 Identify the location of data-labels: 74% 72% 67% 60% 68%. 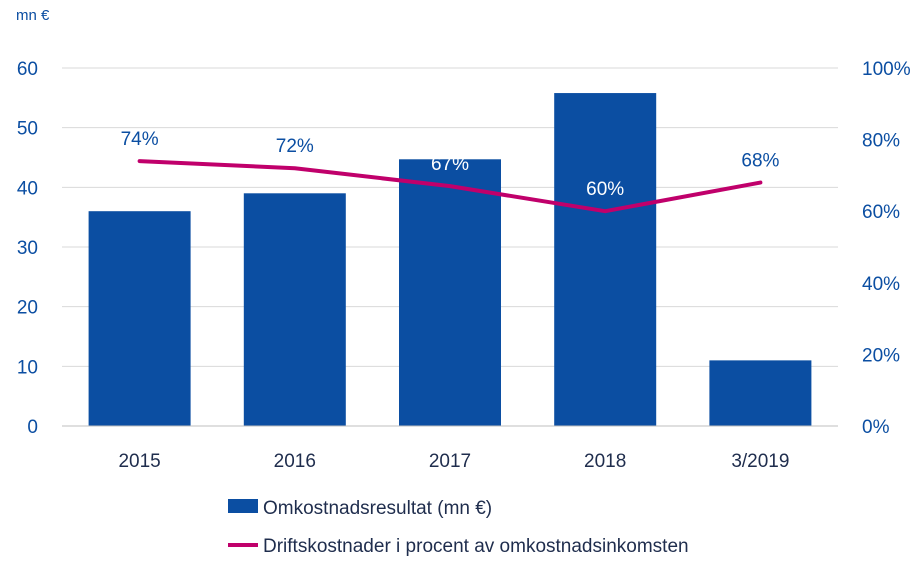
(450, 164).